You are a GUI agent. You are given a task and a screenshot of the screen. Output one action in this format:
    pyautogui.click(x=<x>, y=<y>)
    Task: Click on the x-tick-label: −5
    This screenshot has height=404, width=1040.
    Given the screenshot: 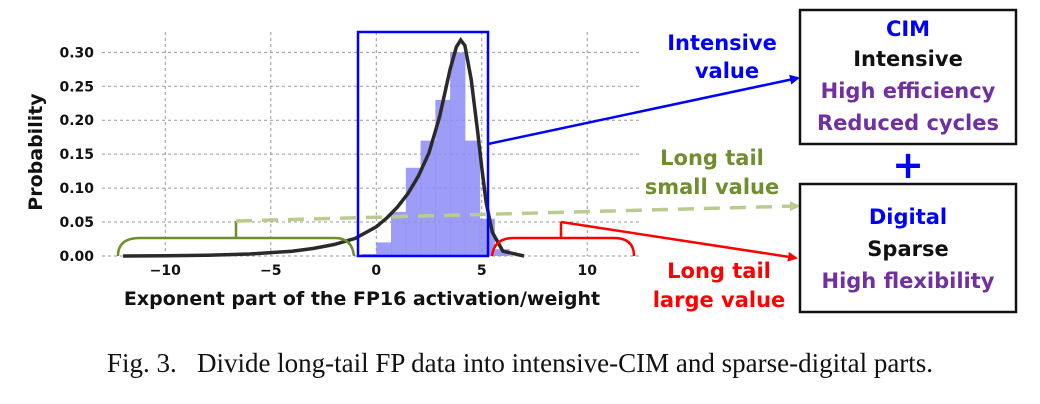 What is the action you would take?
    pyautogui.click(x=270, y=271)
    